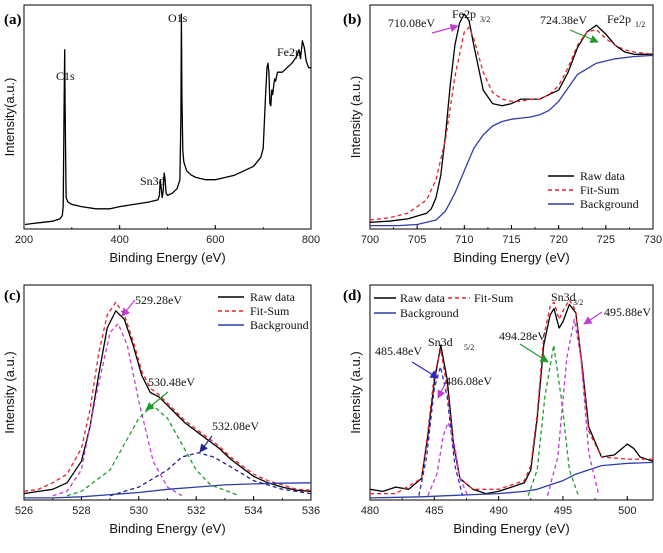 The image size is (663, 553). What do you see at coordinates (573, 407) in the screenshot?
I see `series-495-88ev` at bounding box center [573, 407].